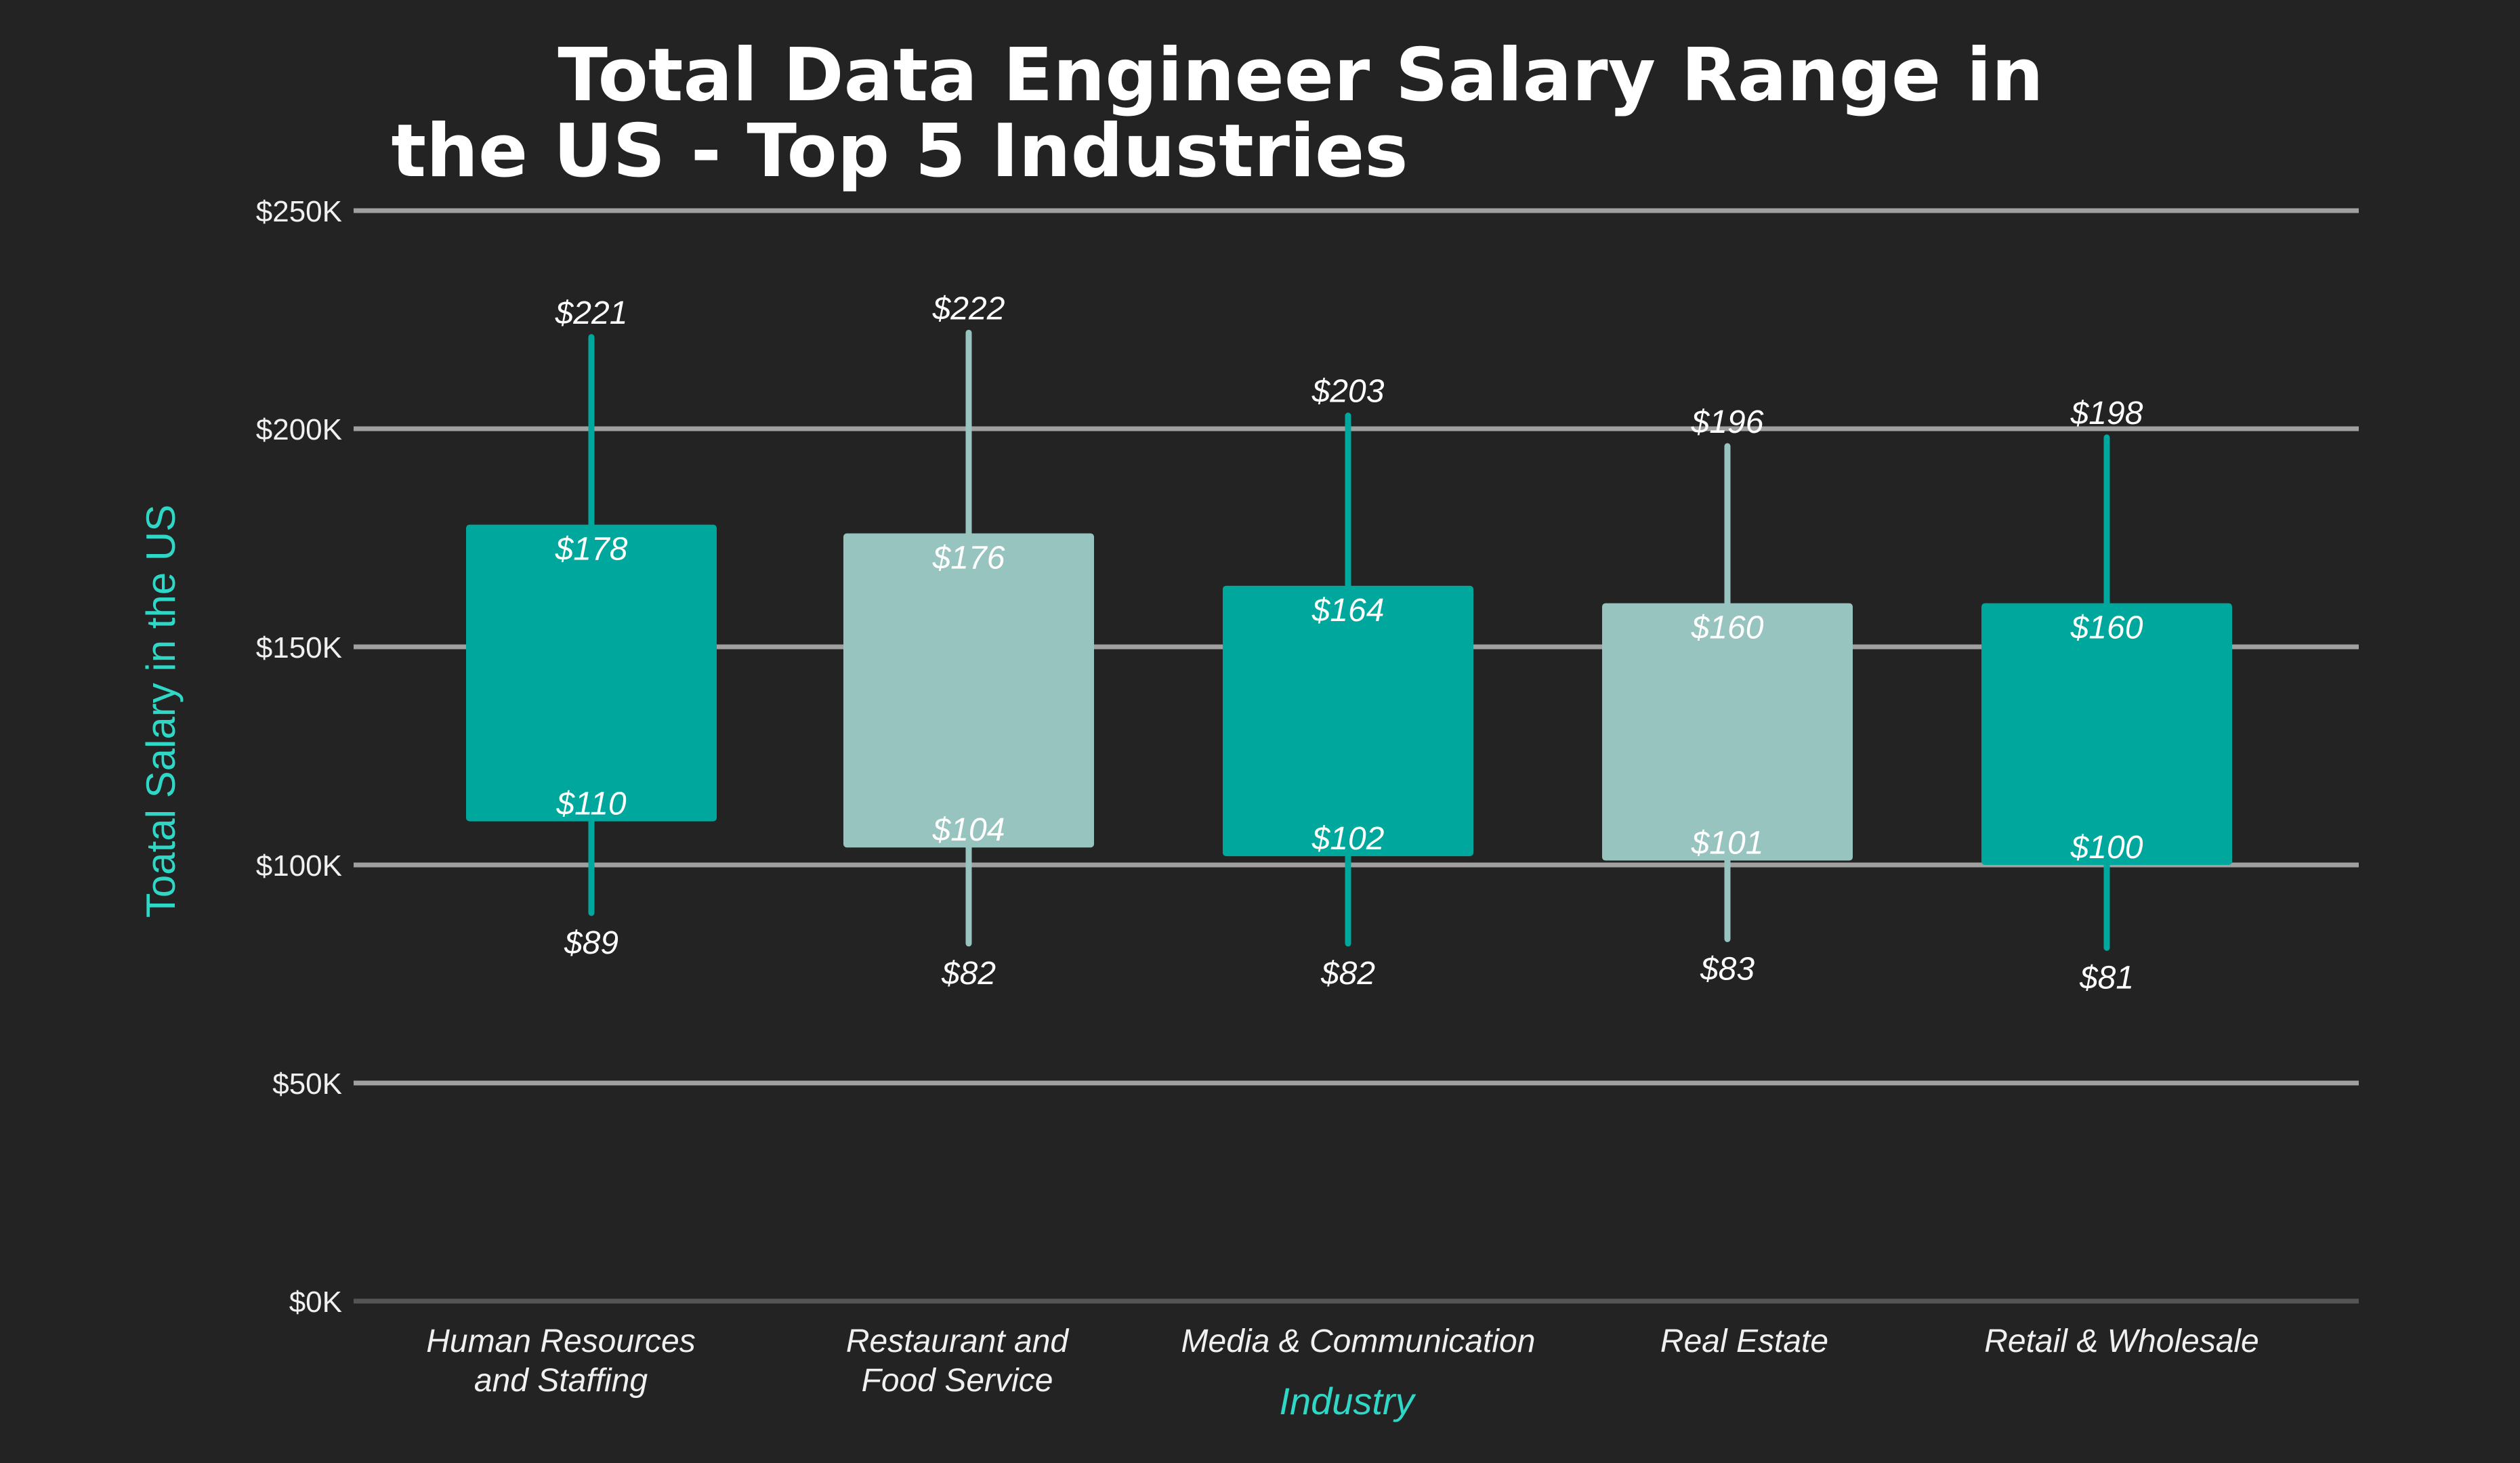  Describe the element at coordinates (591, 313) in the screenshot. I see `max-label: $221` at that location.